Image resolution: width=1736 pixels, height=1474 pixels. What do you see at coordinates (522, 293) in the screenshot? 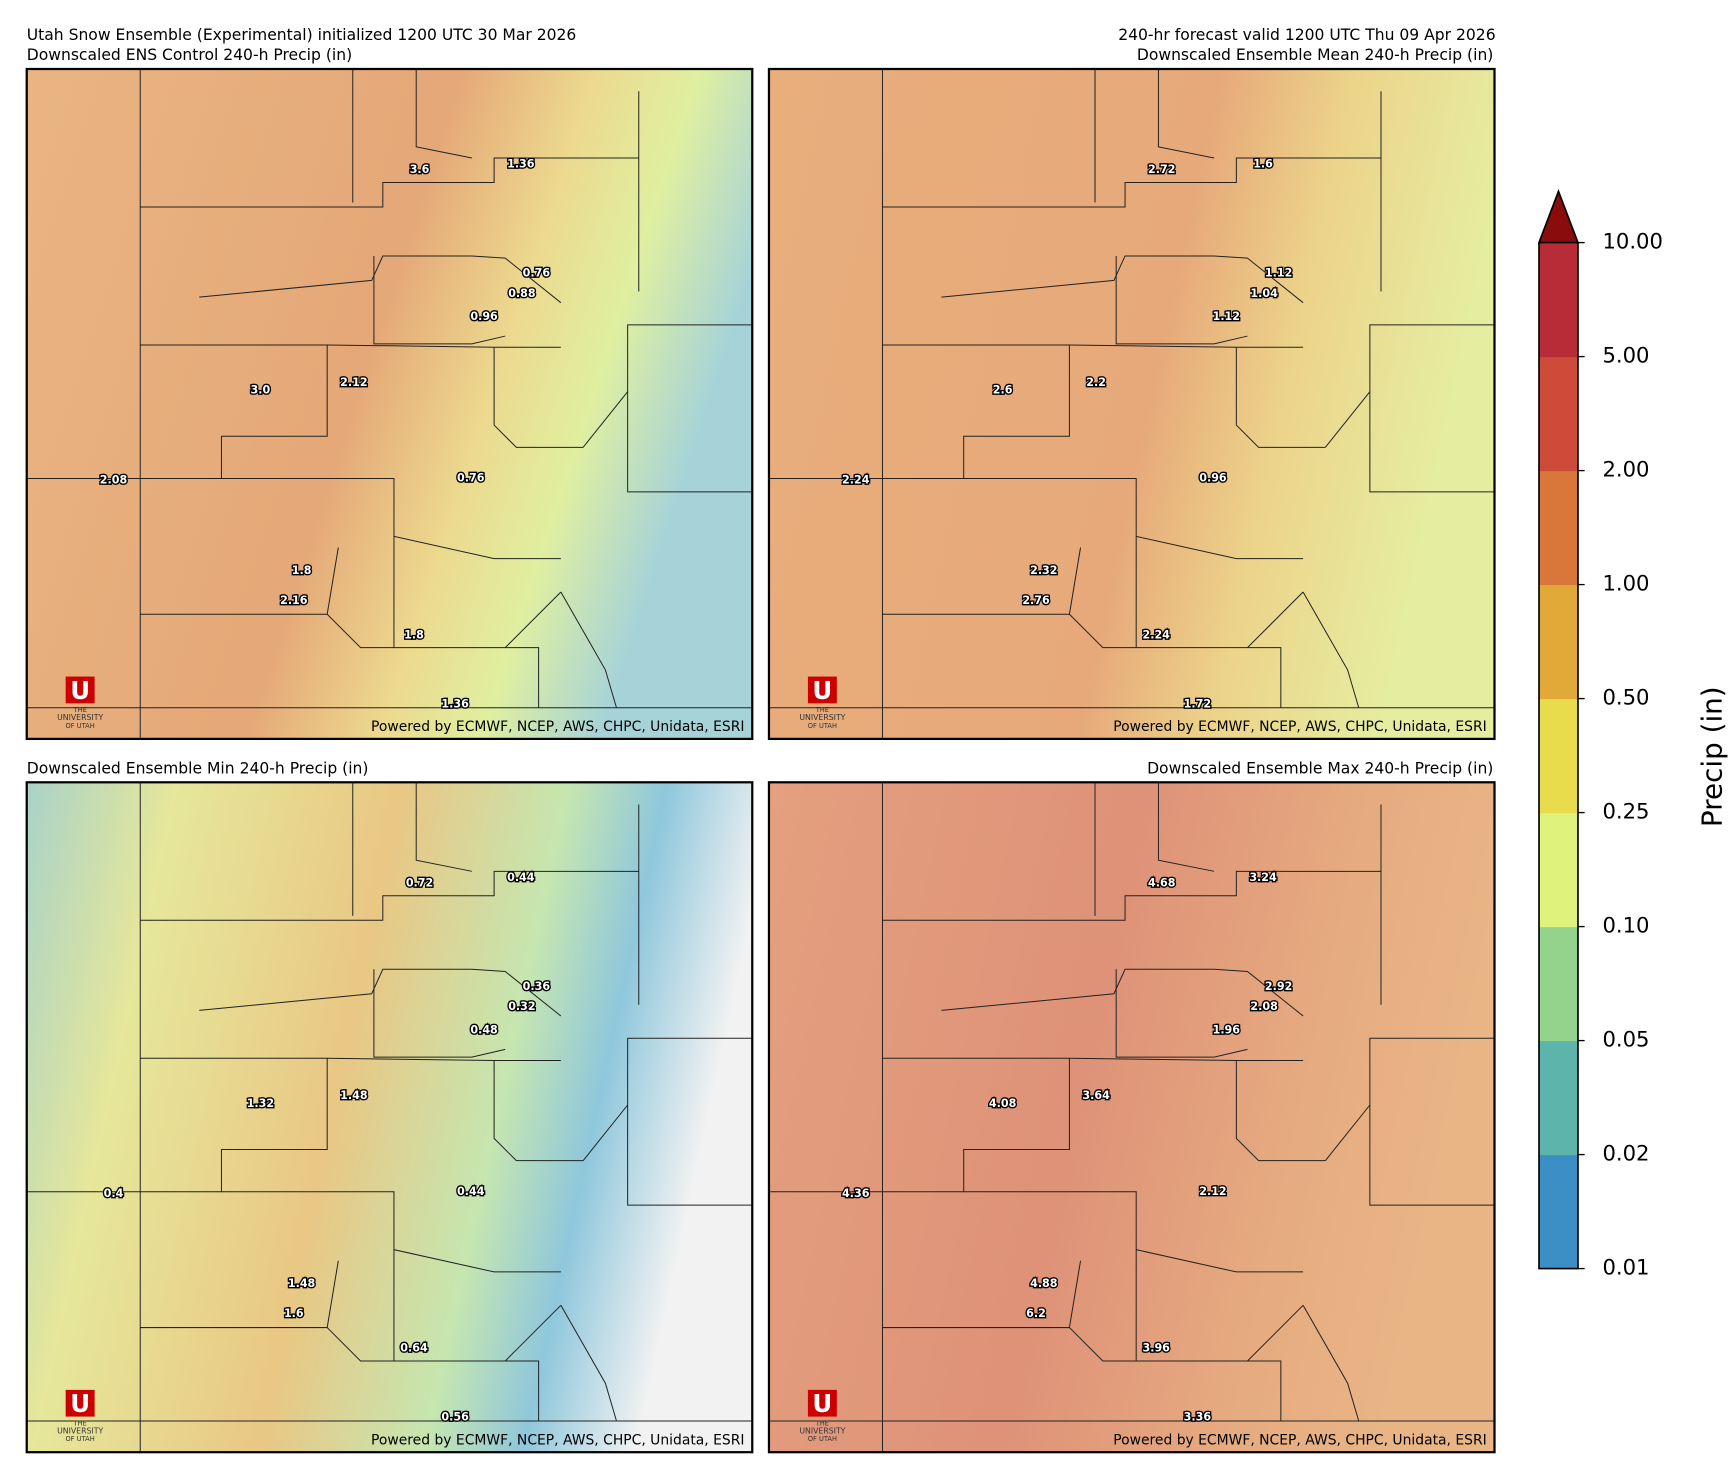
I see `point-value: 0.88` at bounding box center [522, 293].